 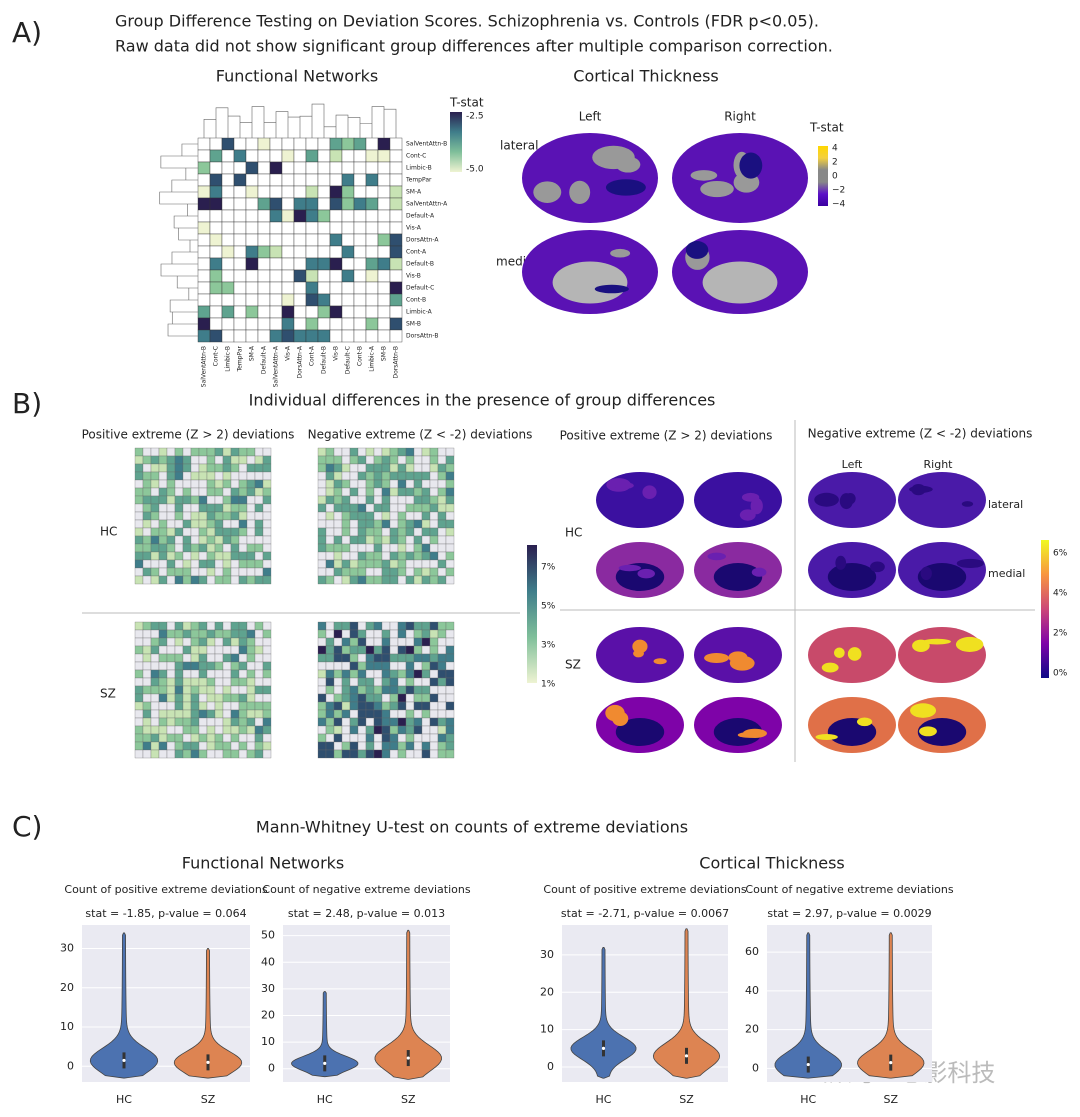 What do you see at coordinates (413, 276) in the screenshot?
I see `row-label: Vis-B` at bounding box center [413, 276].